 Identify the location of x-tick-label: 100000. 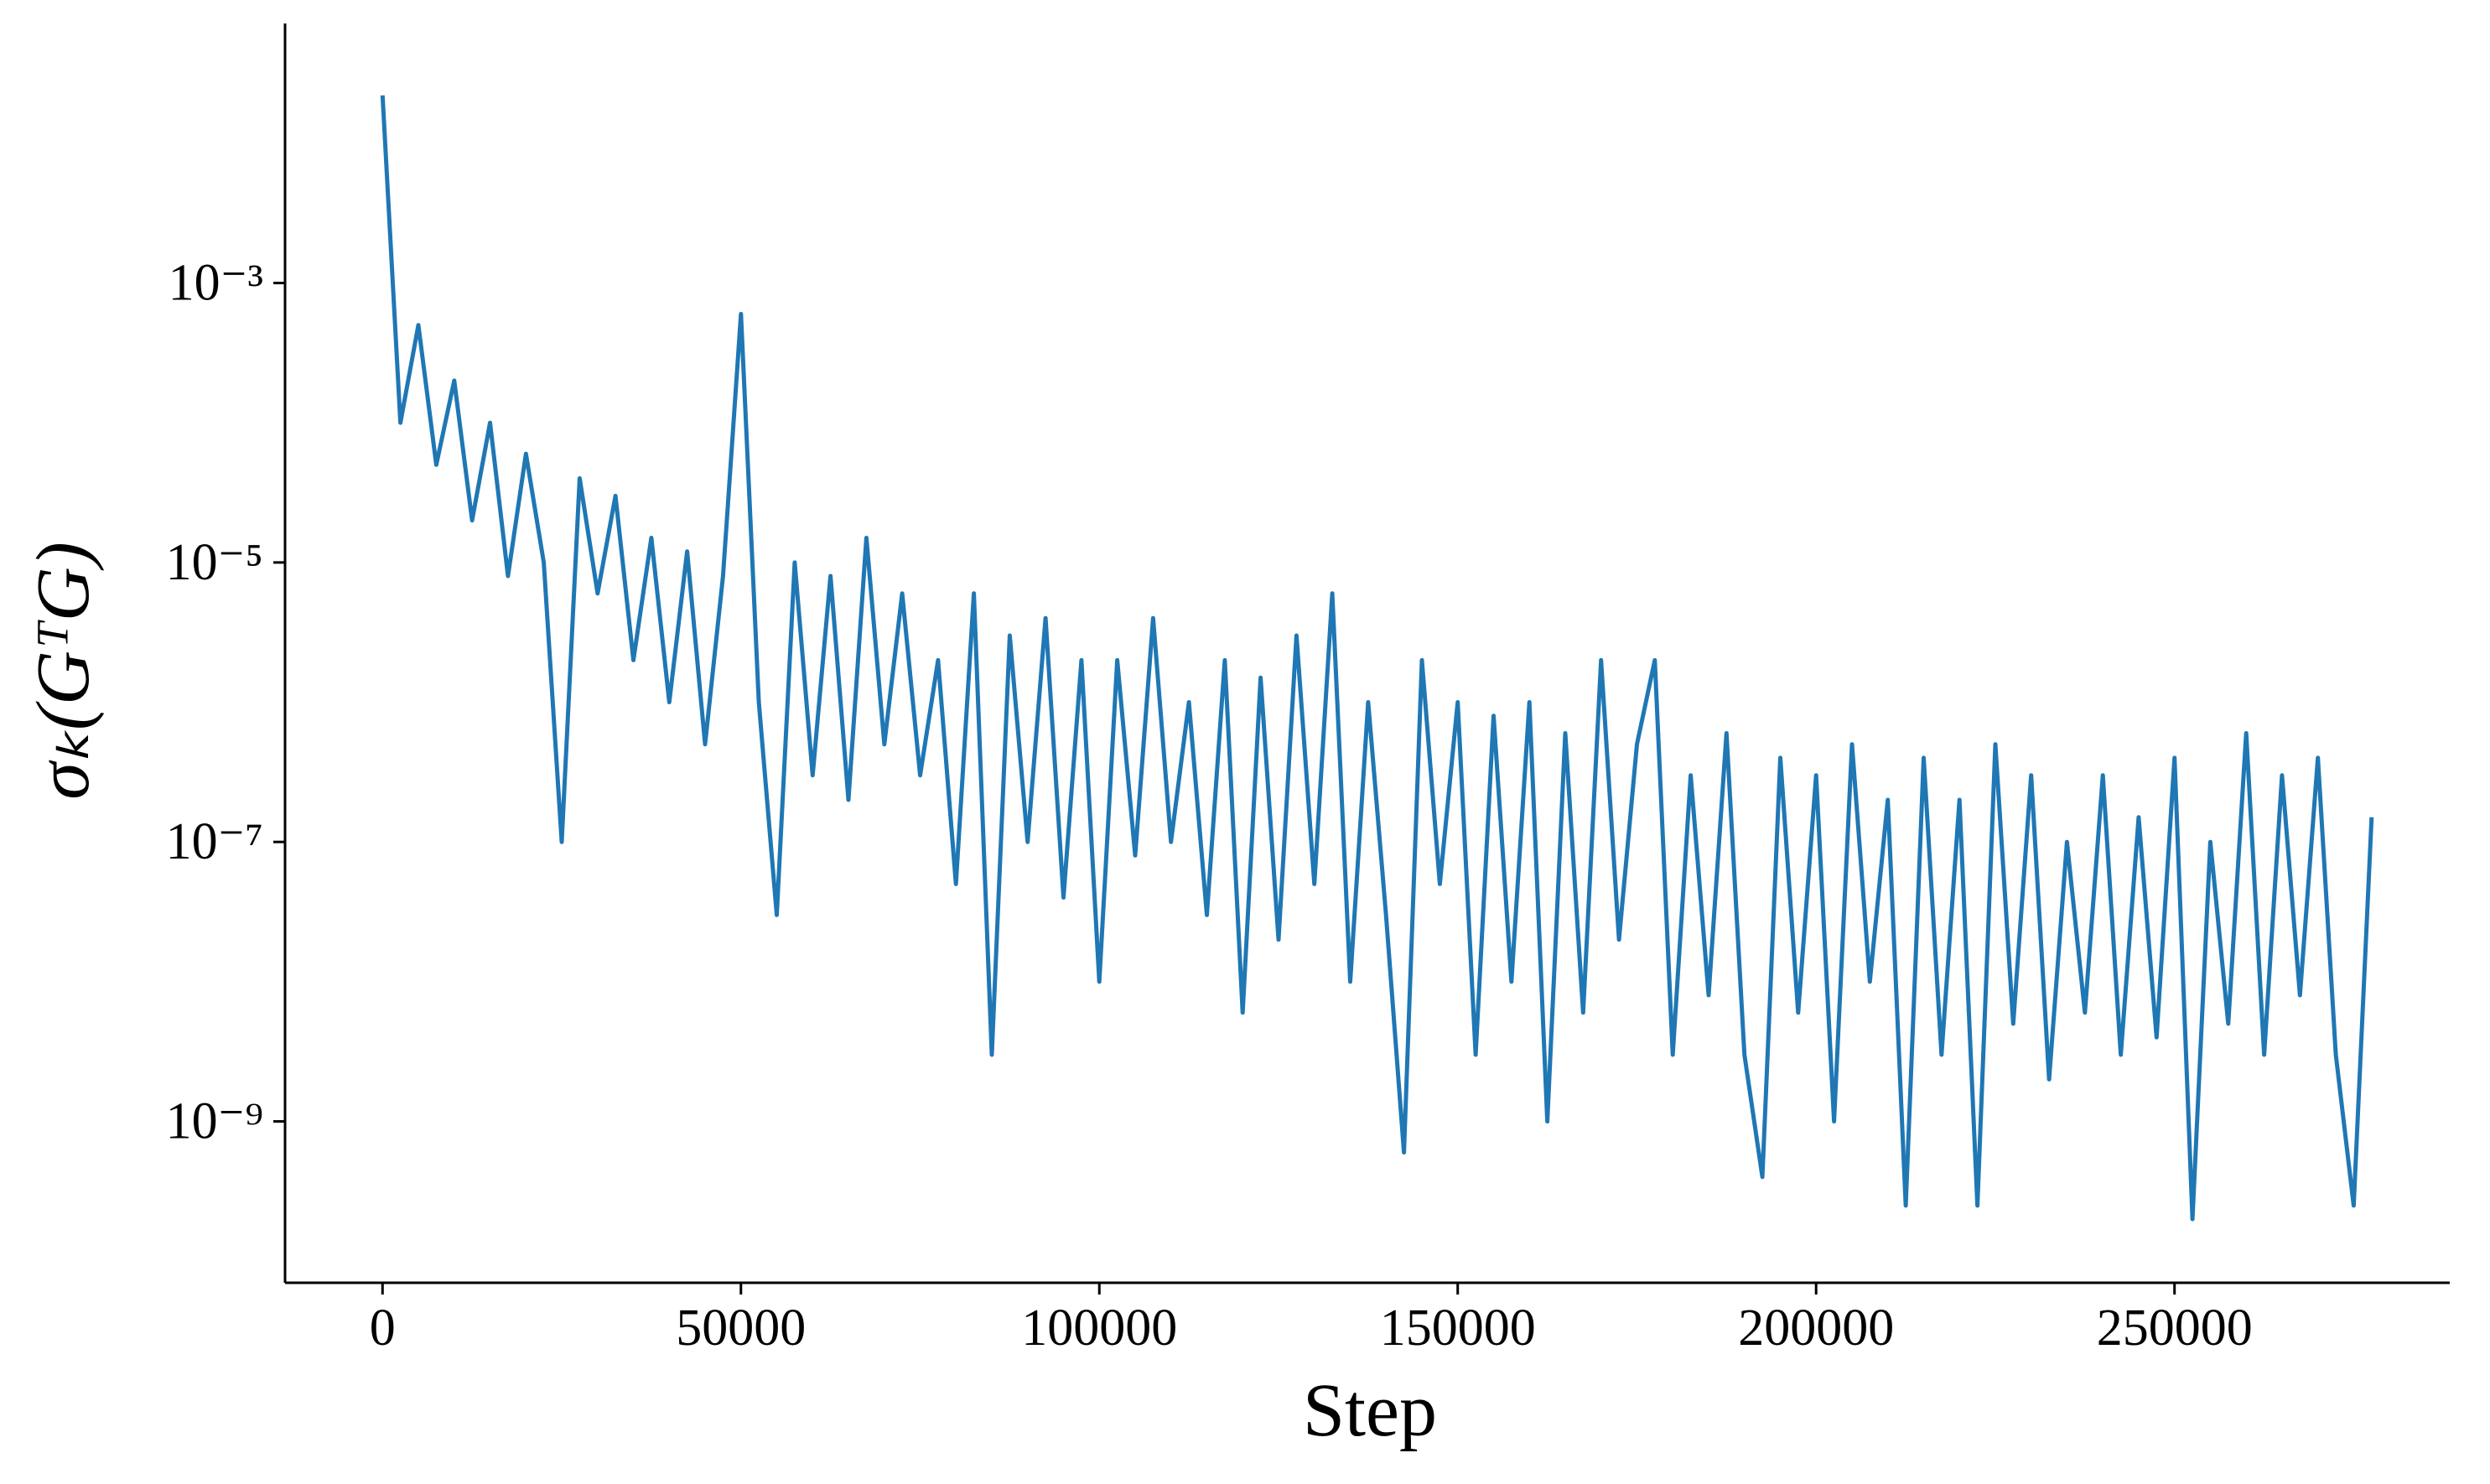
(1099, 1328).